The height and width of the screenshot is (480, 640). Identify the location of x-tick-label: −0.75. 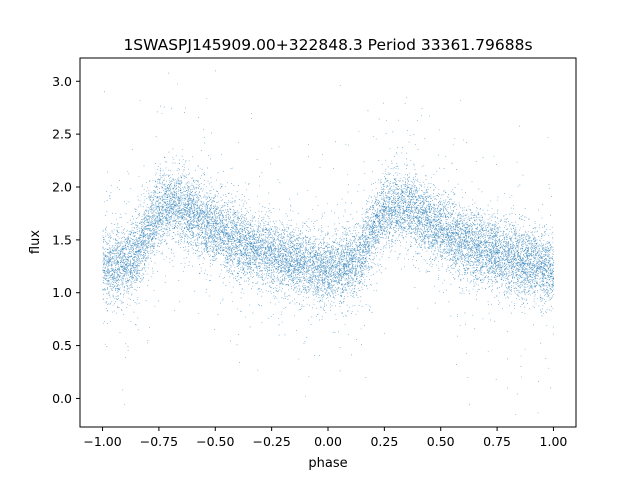
(159, 441).